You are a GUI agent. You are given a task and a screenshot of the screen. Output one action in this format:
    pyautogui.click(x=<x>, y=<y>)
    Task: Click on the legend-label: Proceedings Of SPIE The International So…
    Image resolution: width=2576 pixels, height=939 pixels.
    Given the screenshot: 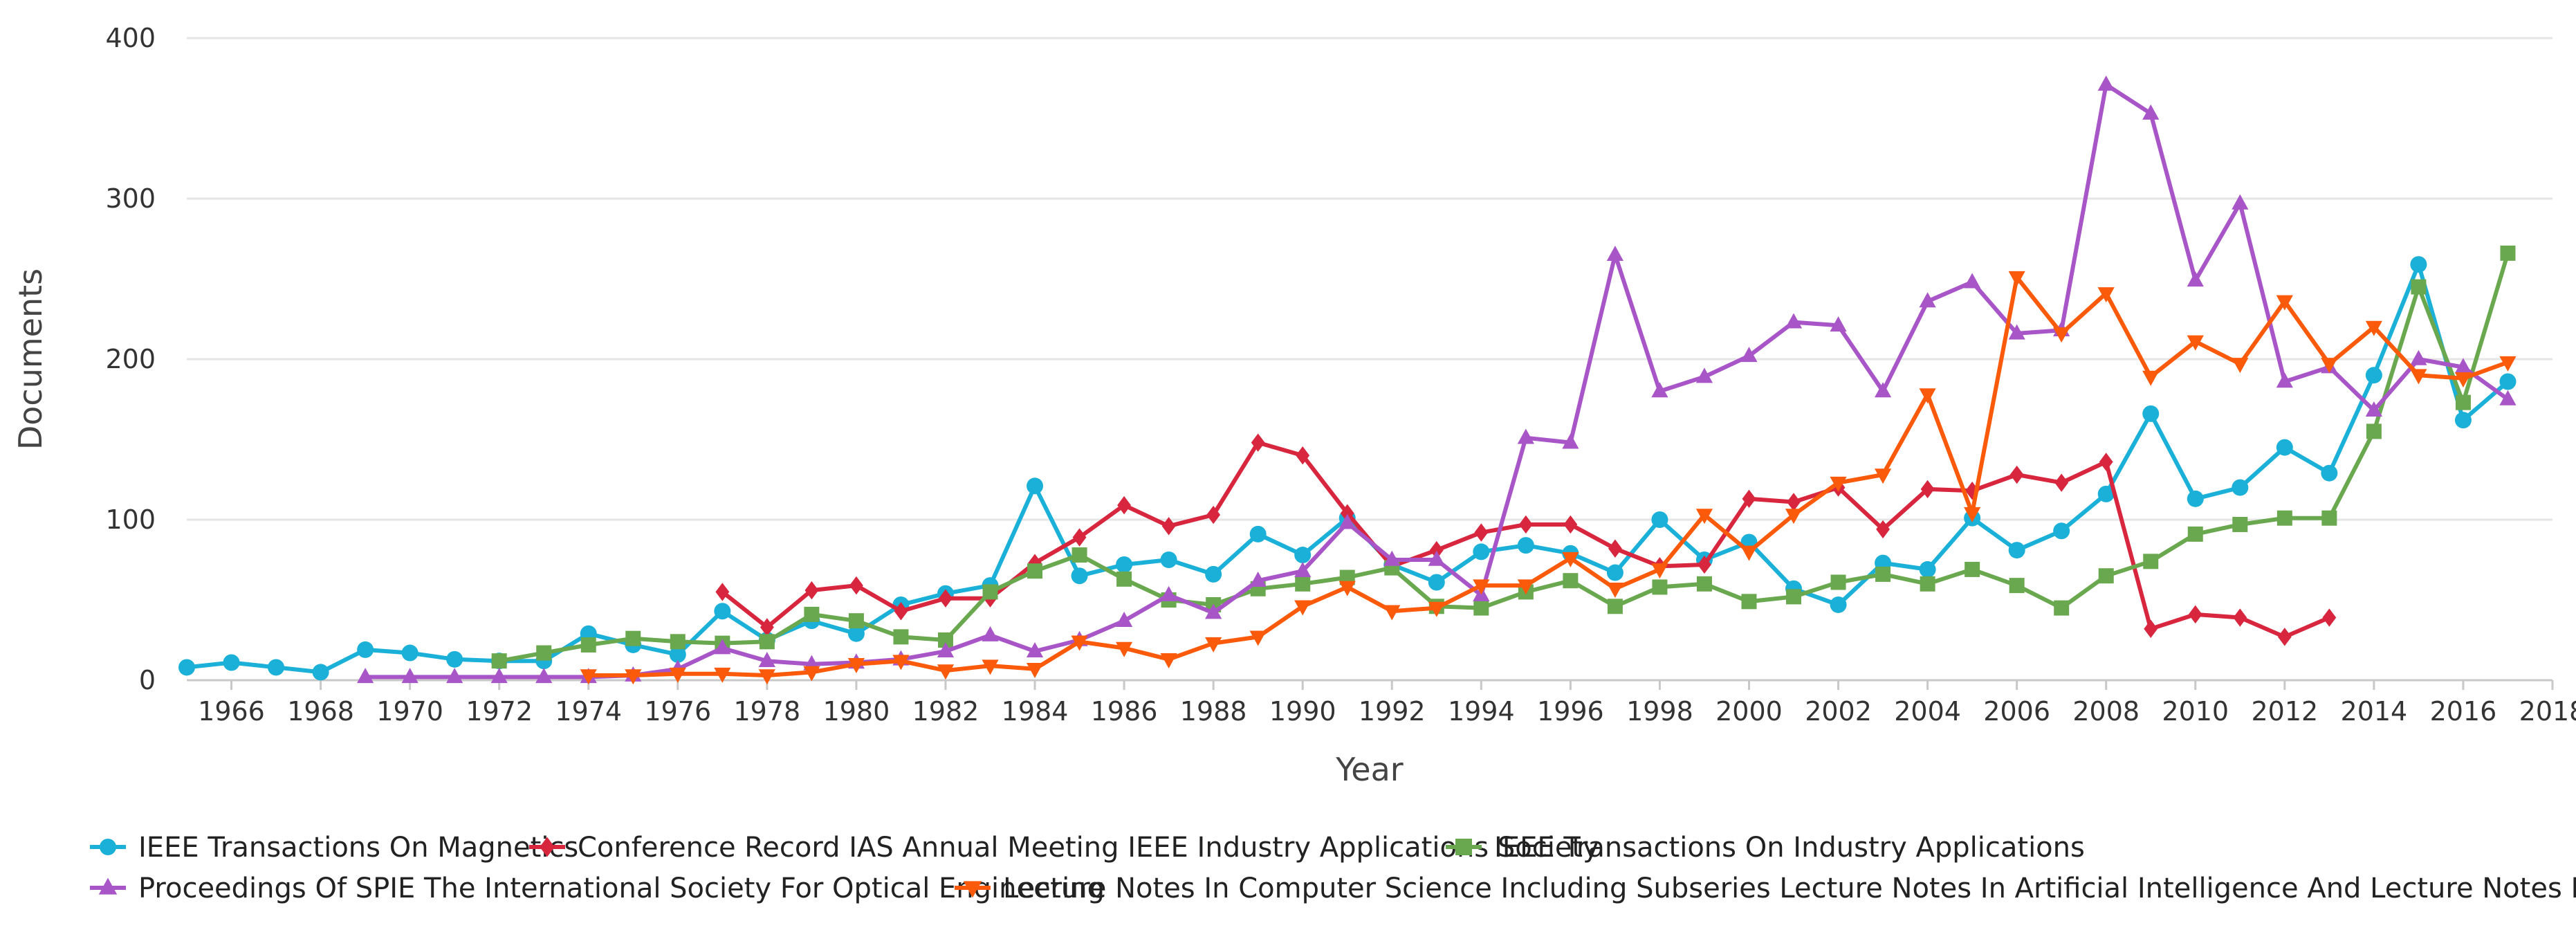 What is the action you would take?
    pyautogui.click(x=621, y=888)
    